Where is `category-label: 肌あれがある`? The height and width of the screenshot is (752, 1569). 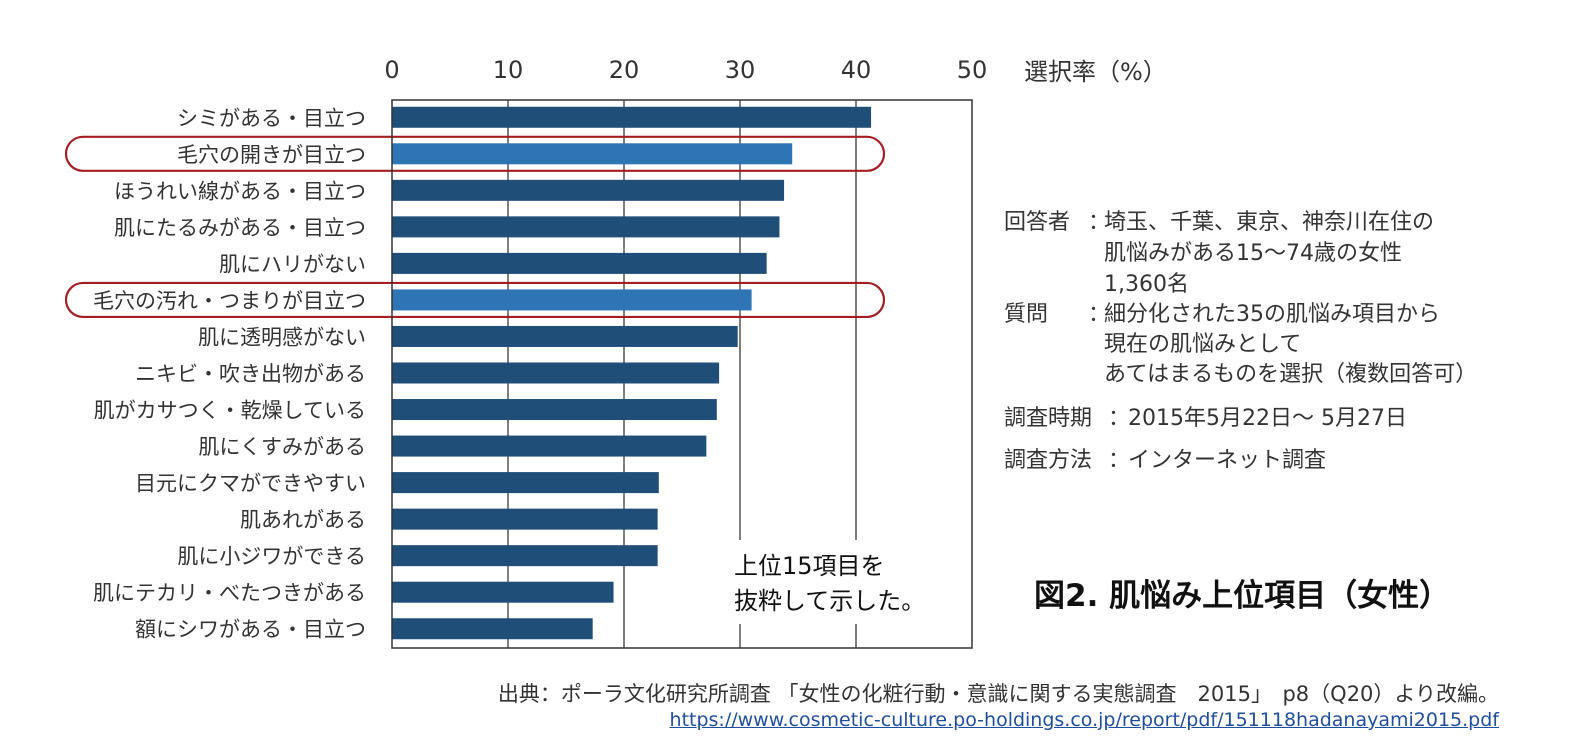
category-label: 肌あれがある is located at coordinates (303, 520).